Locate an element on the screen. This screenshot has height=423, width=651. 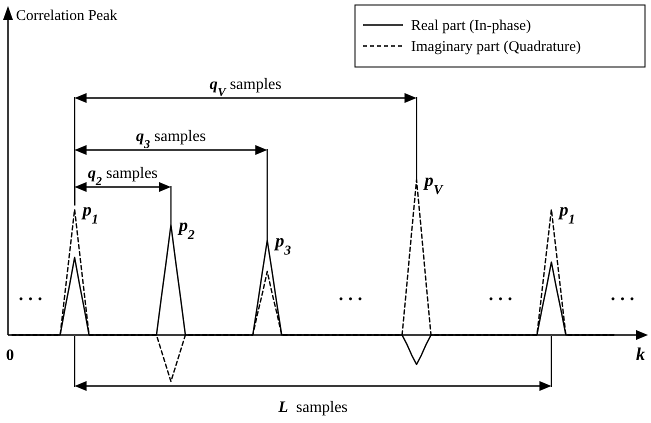
annotation: p$_{2}$ is located at coordinates (185, 228).